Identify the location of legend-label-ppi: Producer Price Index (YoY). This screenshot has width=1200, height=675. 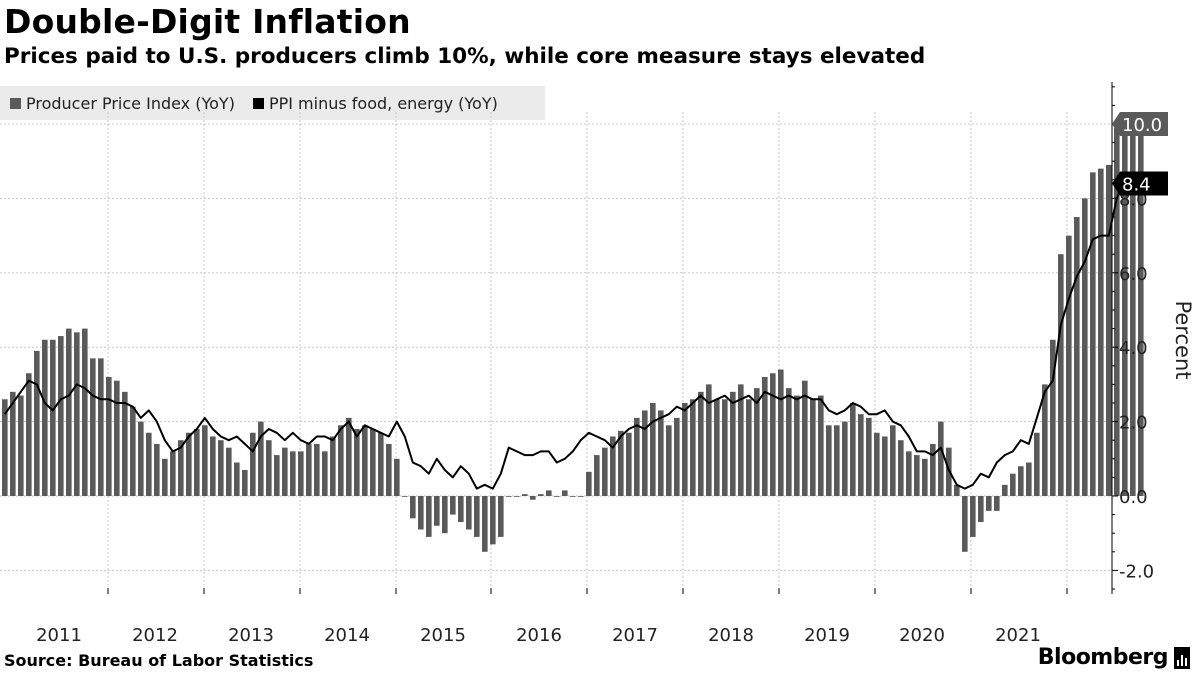
(130, 103).